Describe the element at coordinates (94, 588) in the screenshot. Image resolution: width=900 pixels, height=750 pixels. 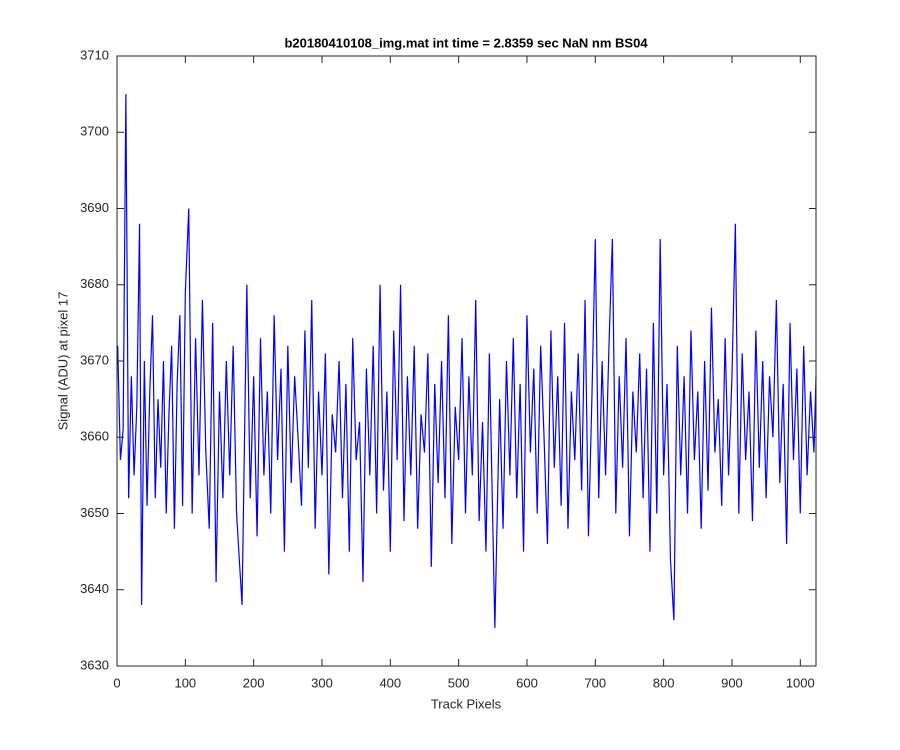
I see `y-tick-label: 3640` at that location.